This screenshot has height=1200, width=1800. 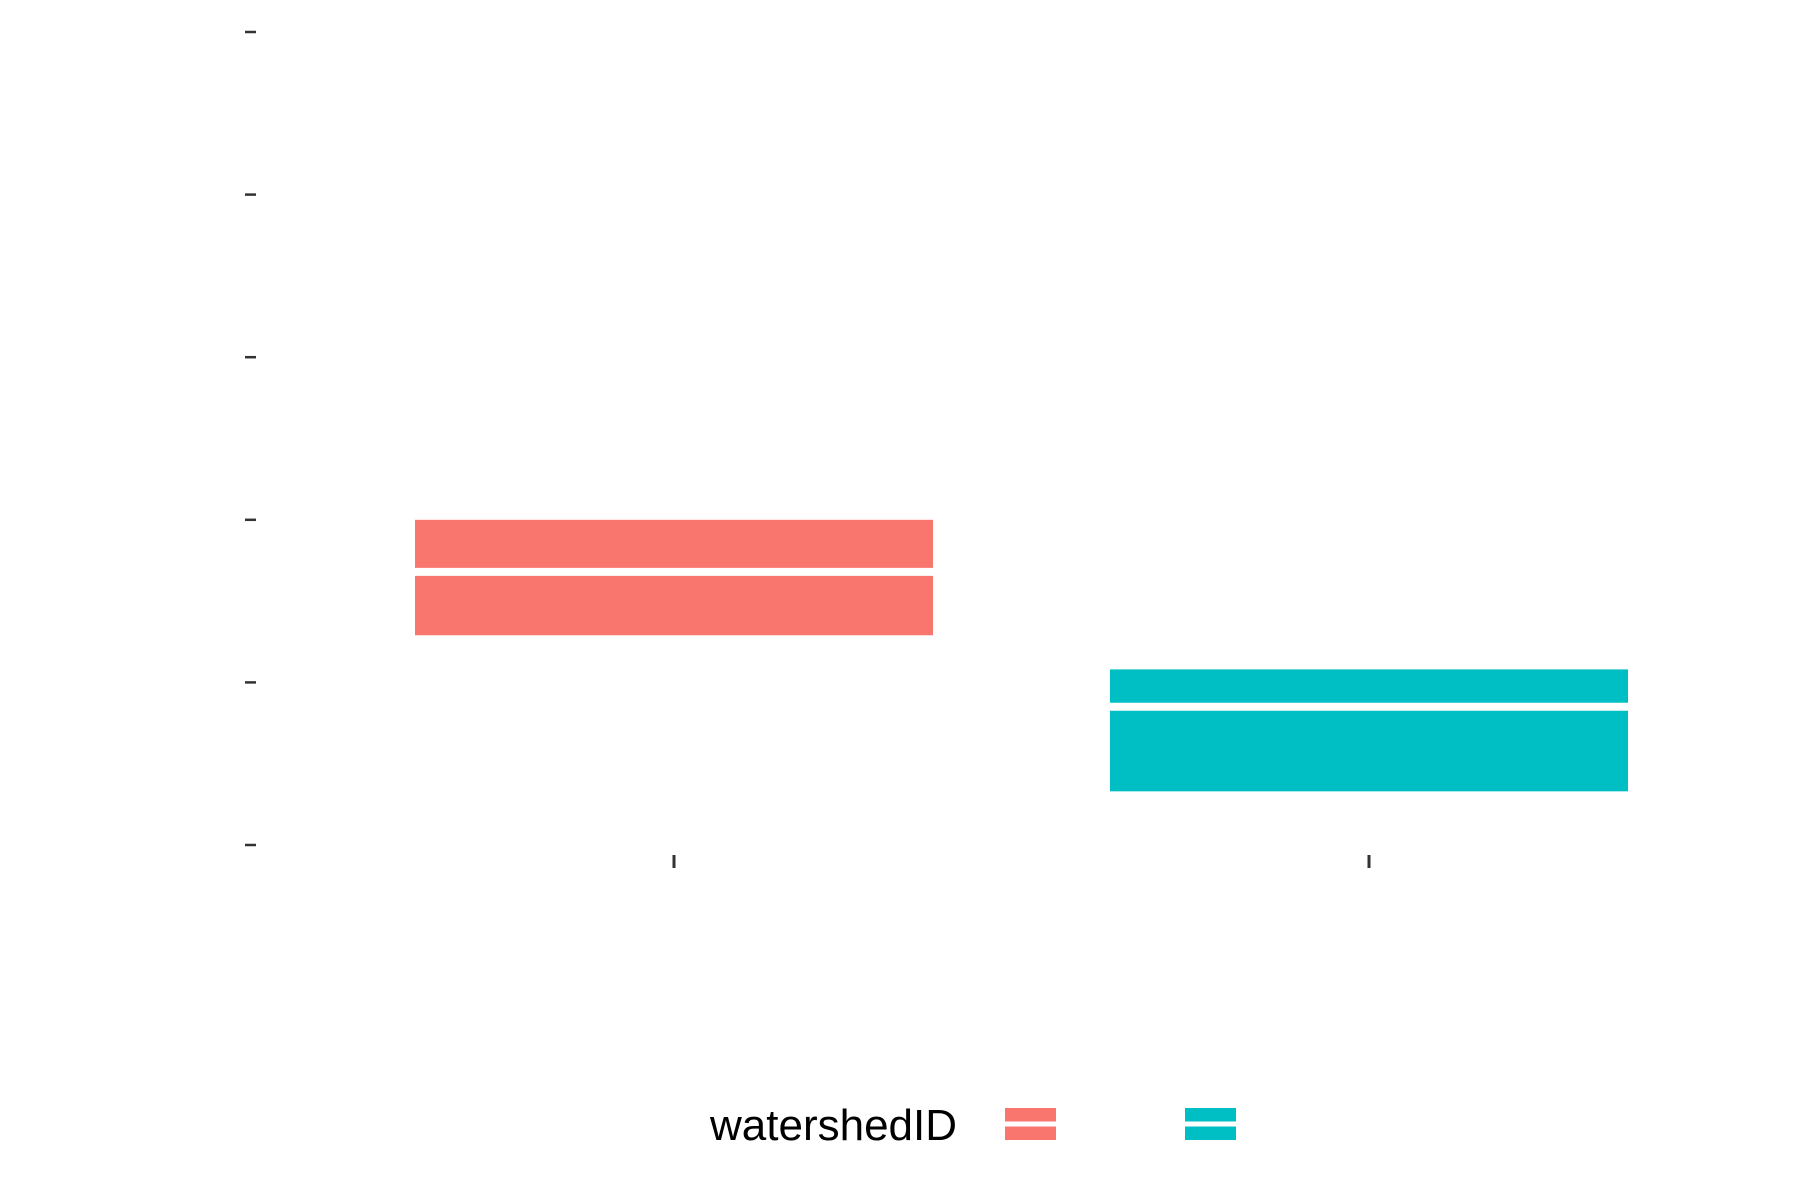 I want to click on legend: watershedID, so click(x=972, y=1125).